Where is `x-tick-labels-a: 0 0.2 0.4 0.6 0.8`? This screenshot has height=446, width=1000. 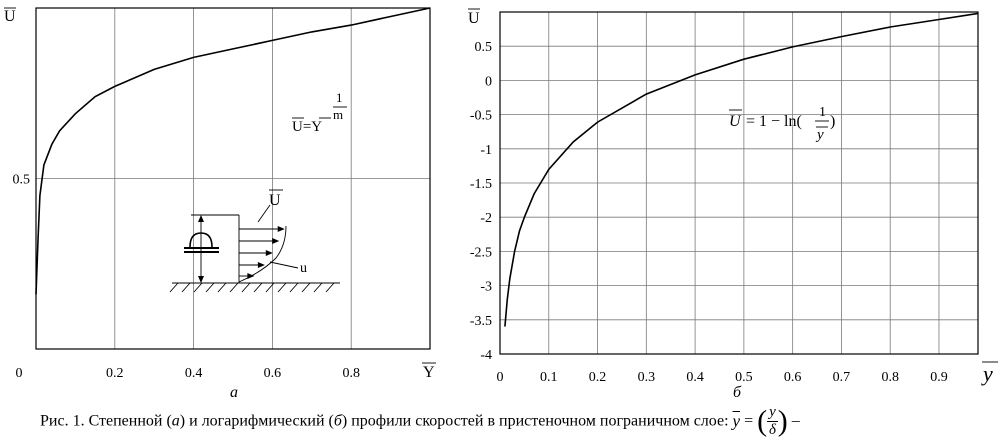 x-tick-labels-a: 0 0.2 0.4 0.6 0.8 is located at coordinates (188, 373).